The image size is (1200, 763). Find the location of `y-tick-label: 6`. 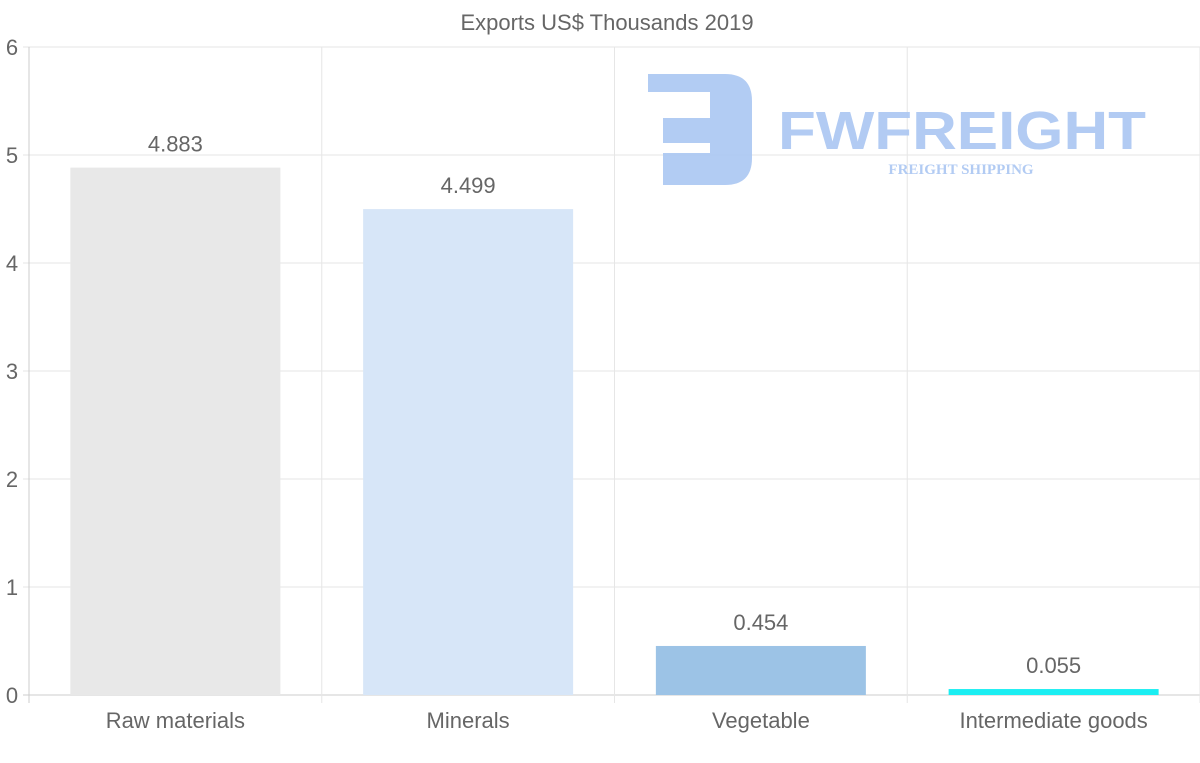

y-tick-label: 6 is located at coordinates (12, 47).